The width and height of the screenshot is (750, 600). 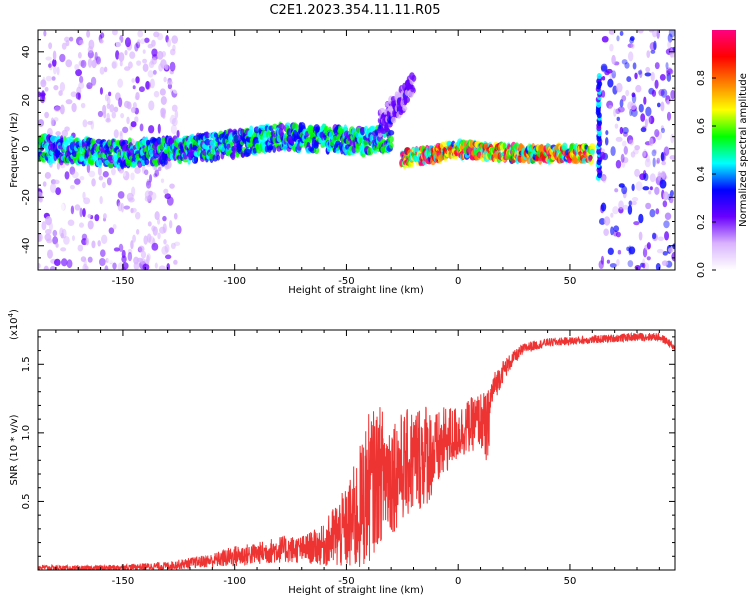 I want to click on x-tick-label: 0, so click(x=458, y=581).